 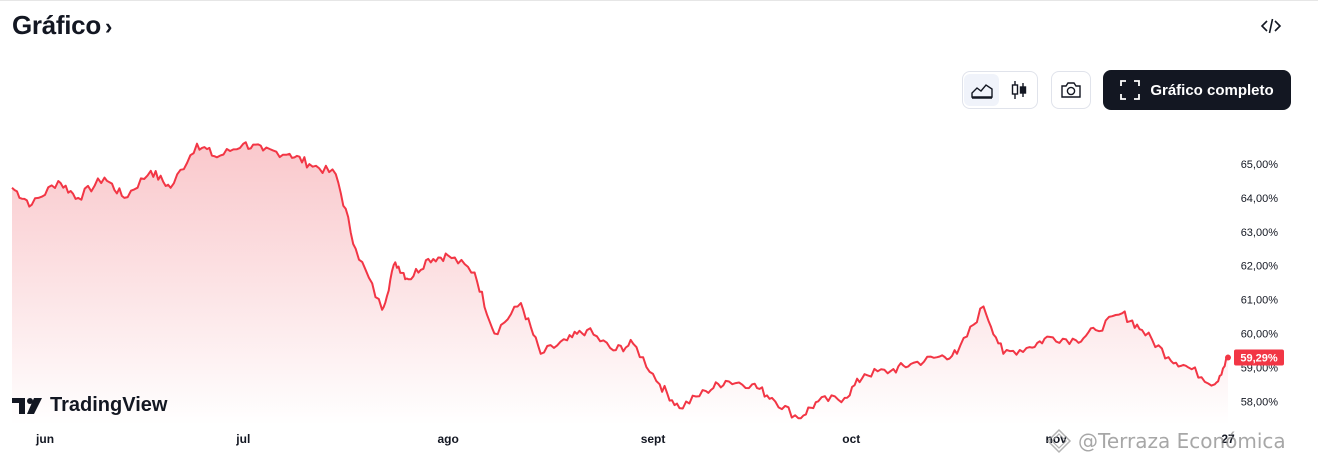 I want to click on snapshot-button, so click(x=1071, y=90).